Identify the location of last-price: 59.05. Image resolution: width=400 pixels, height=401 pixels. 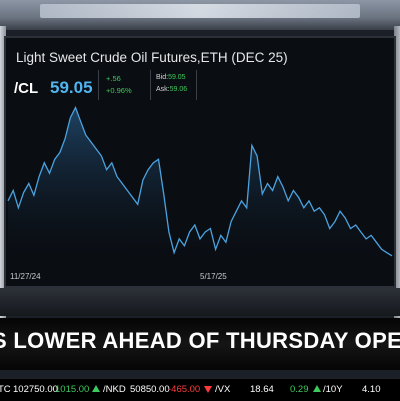
(71, 87).